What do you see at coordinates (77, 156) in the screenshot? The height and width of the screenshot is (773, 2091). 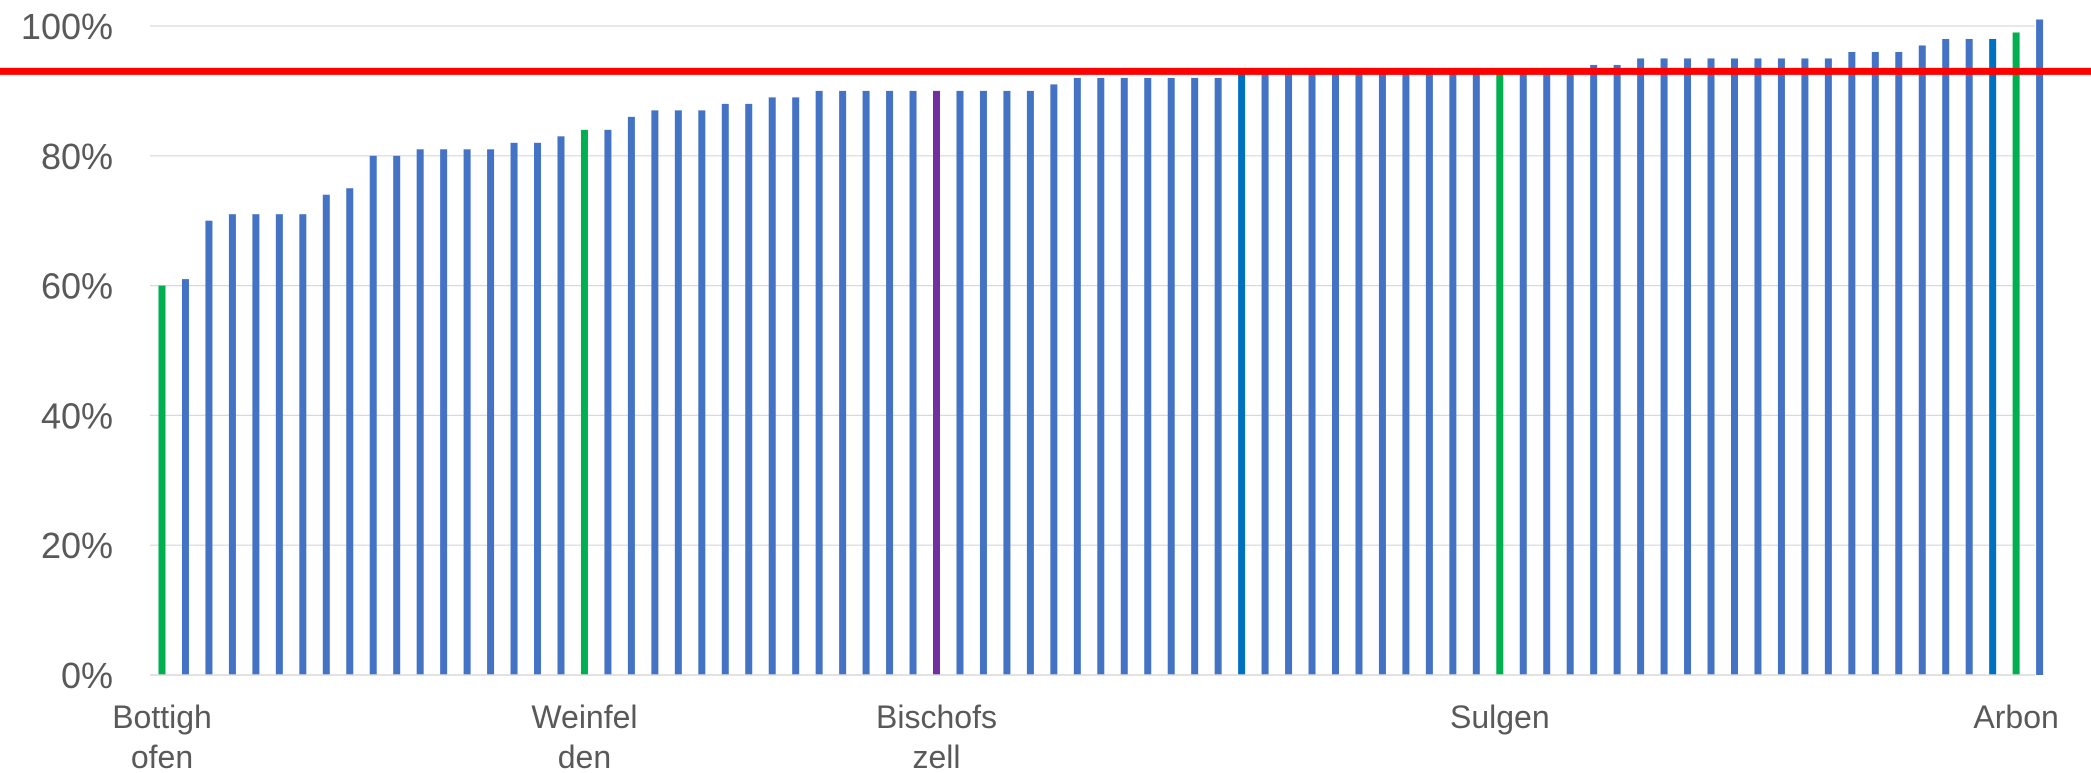 I see `y-tick-label: 80%` at bounding box center [77, 156].